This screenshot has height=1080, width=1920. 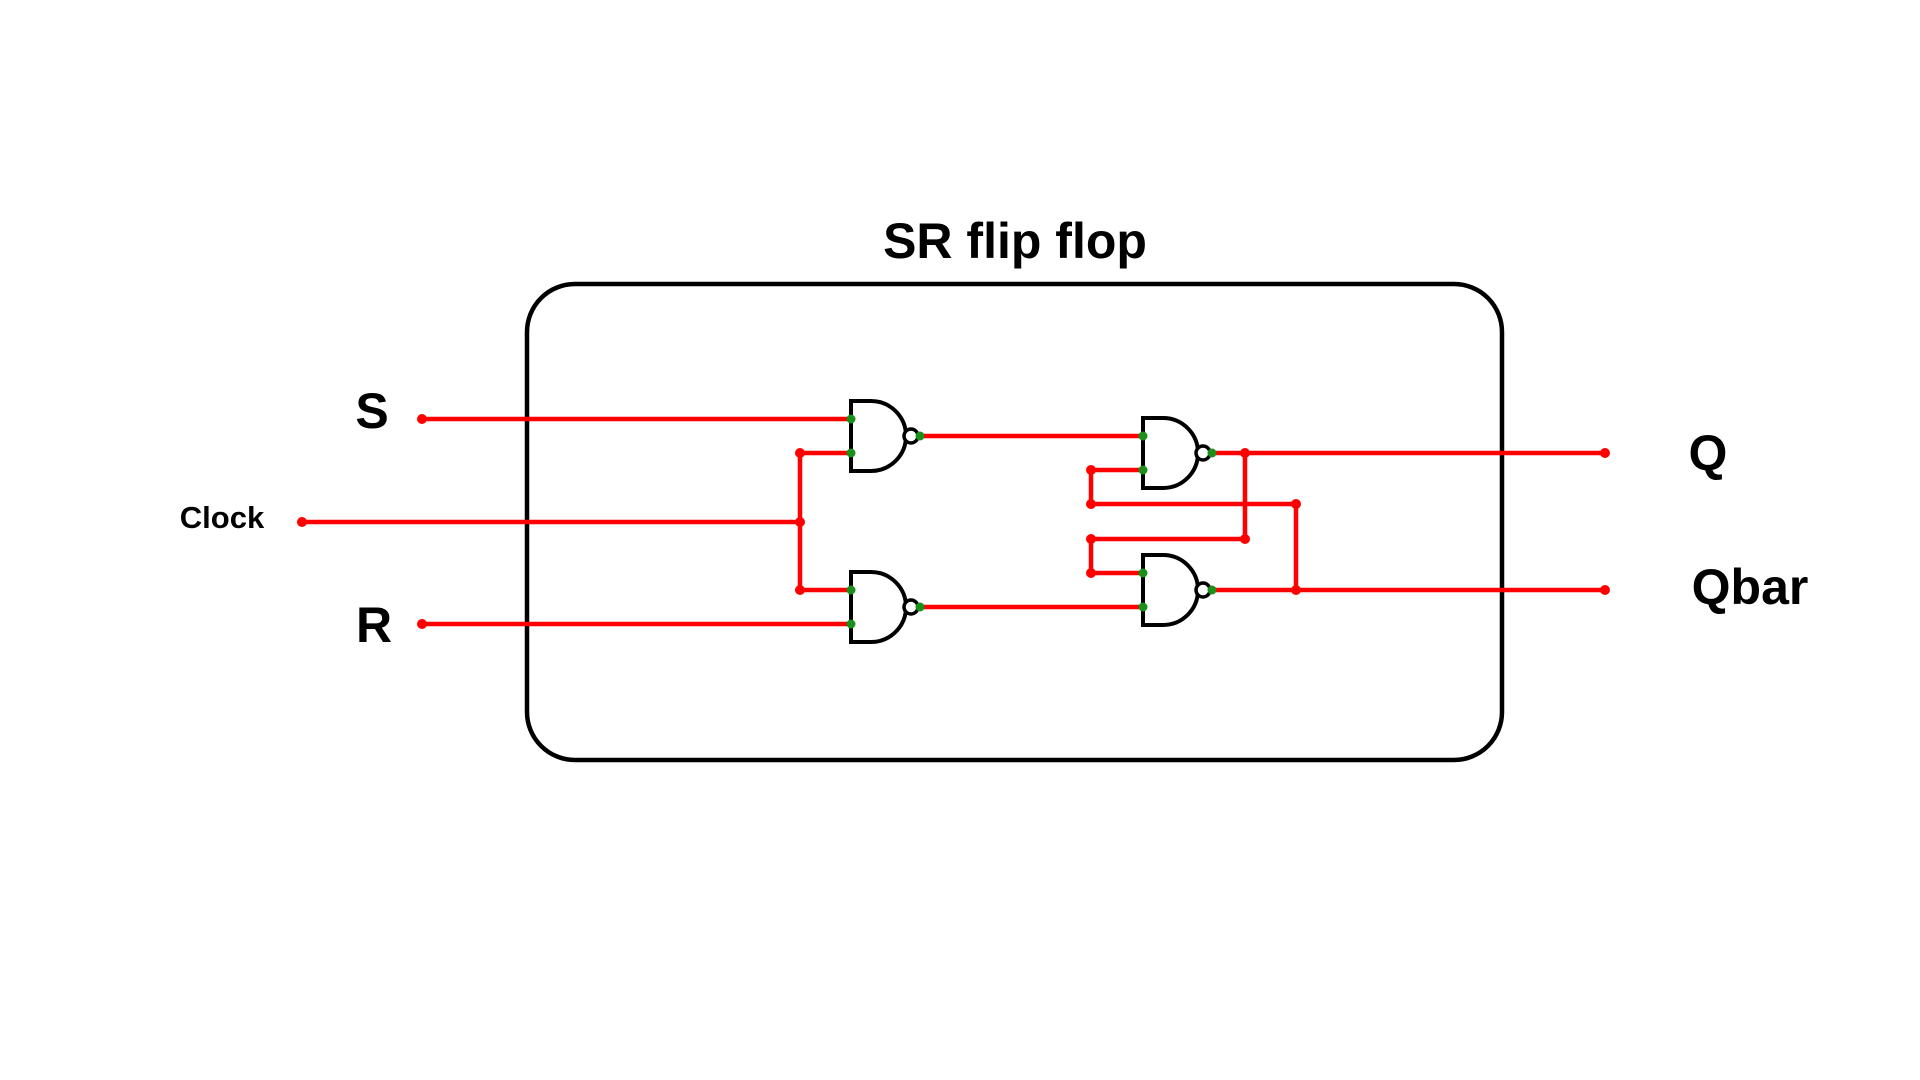 What do you see at coordinates (374, 625) in the screenshot?
I see `input-r-label: R` at bounding box center [374, 625].